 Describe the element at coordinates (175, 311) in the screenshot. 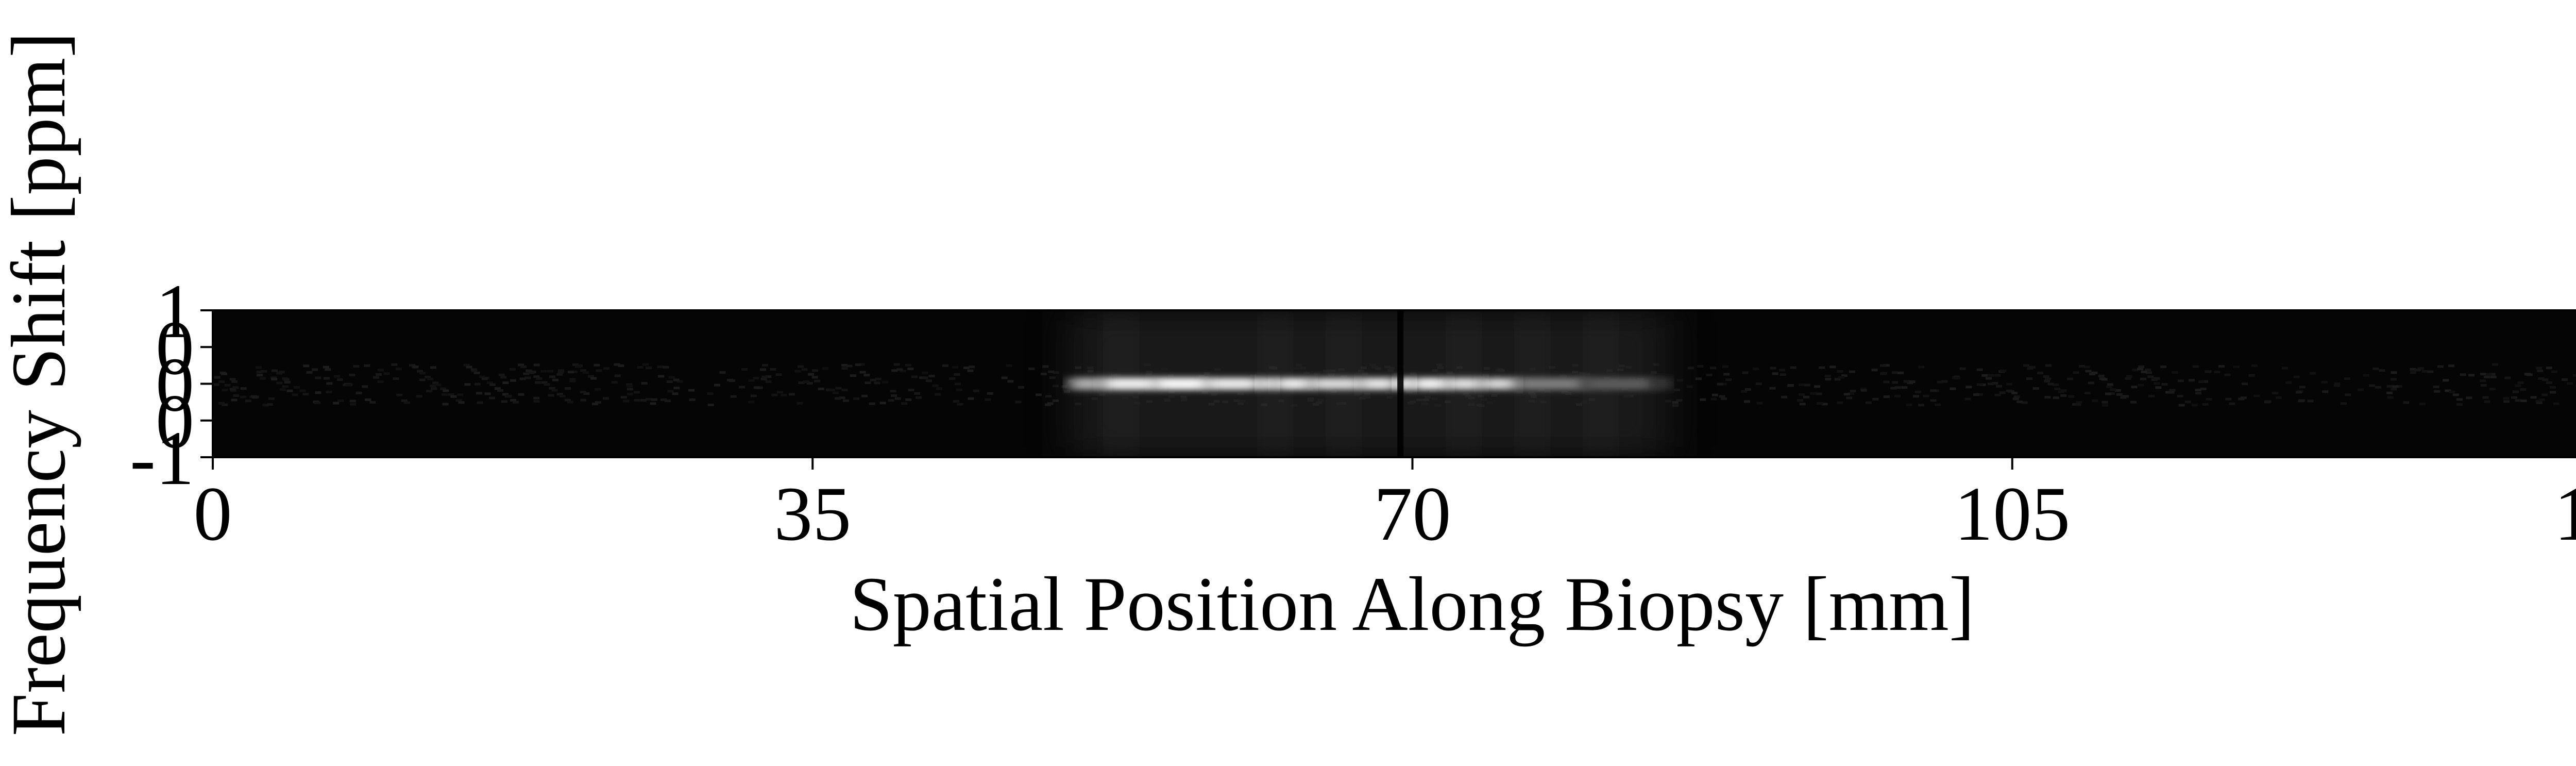

I see `y-tick-label: 1` at that location.